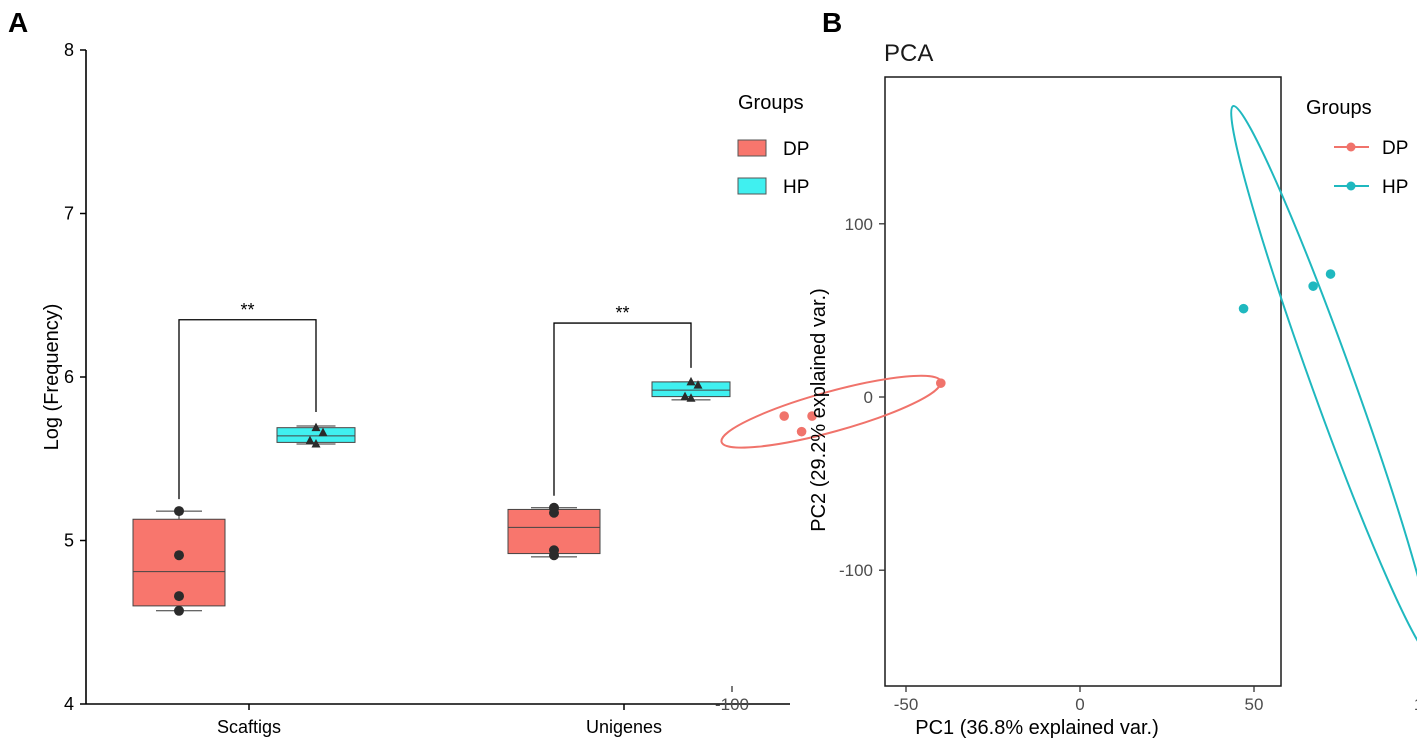 This screenshot has width=1417, height=745. What do you see at coordinates (1254, 704) in the screenshot?
I see `x-tick-label: 50` at bounding box center [1254, 704].